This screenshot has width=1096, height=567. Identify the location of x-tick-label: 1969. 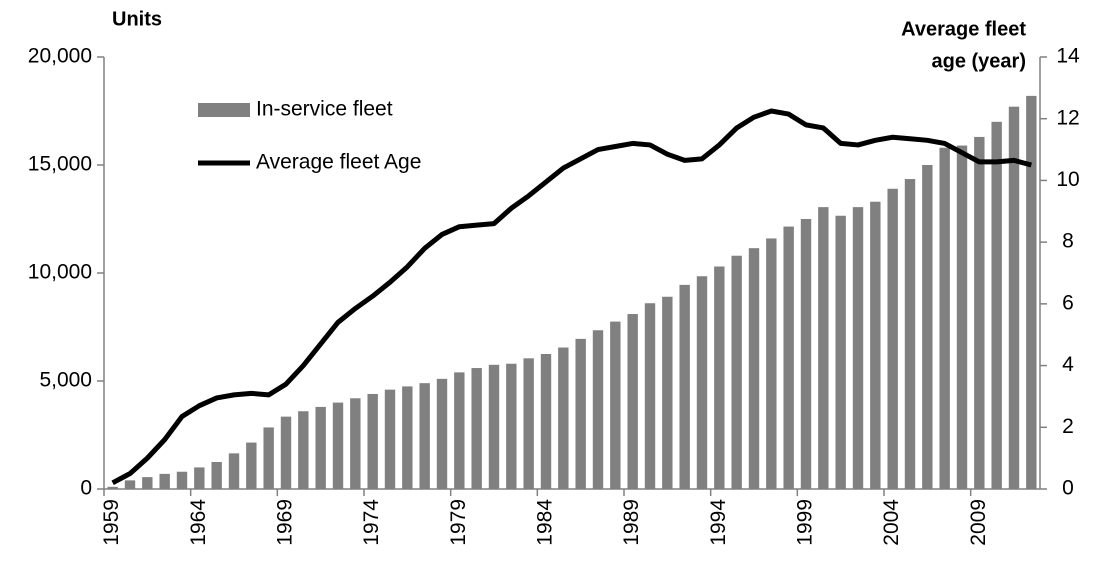
(285, 522).